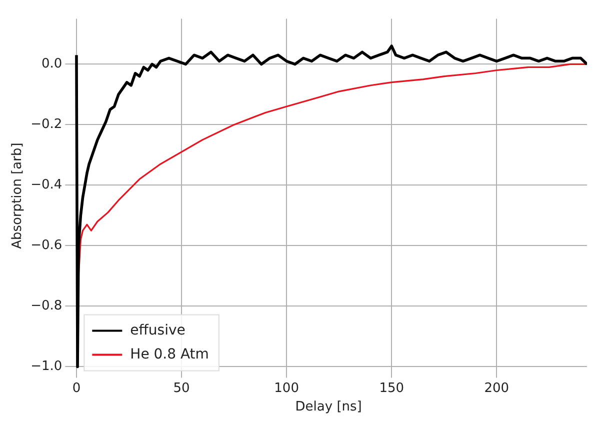  I want to click on y-tick-label: −0.8, so click(46, 306).